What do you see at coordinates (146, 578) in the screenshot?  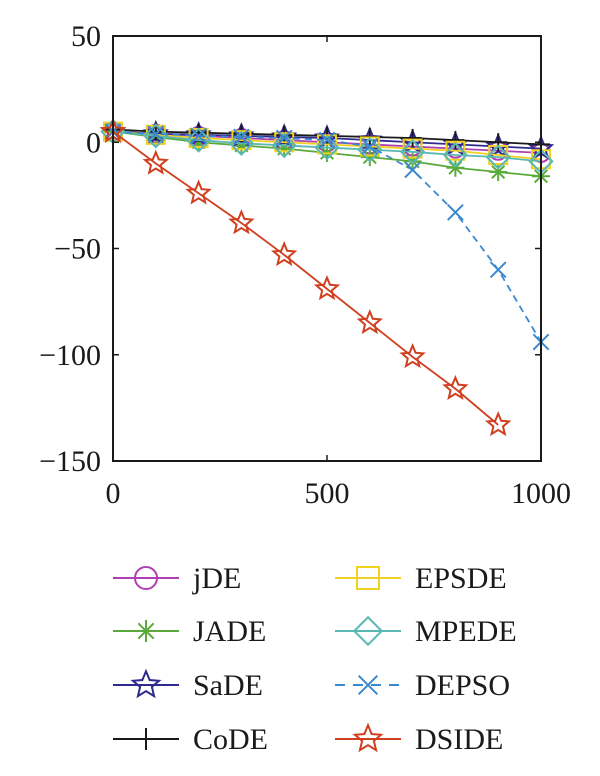 I see `legend-marker-jde` at bounding box center [146, 578].